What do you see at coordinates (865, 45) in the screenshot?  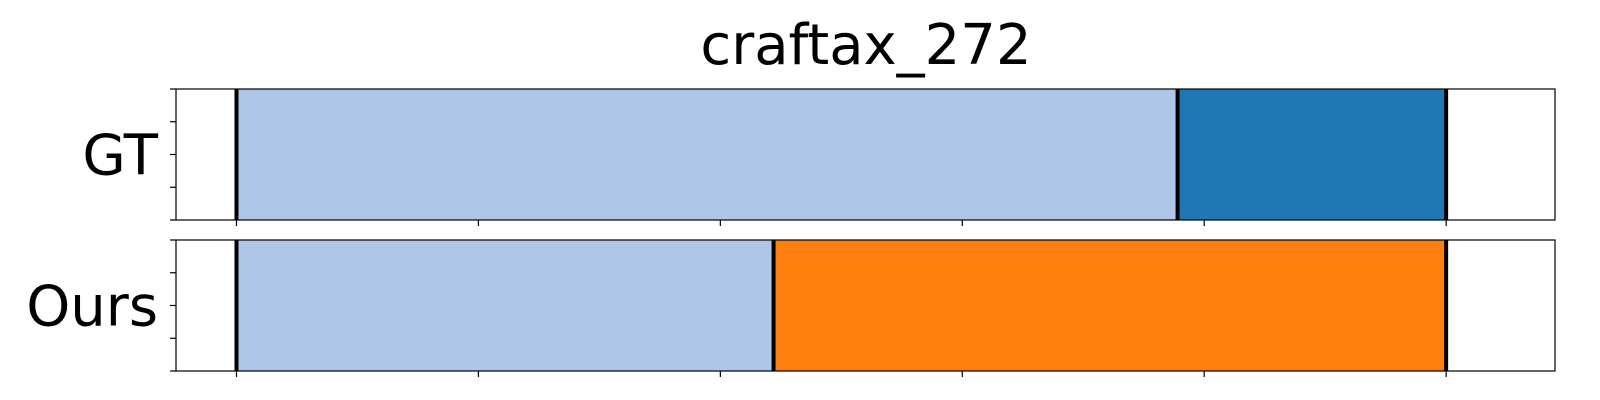 I see `chart-title: craftax_272` at bounding box center [865, 45].